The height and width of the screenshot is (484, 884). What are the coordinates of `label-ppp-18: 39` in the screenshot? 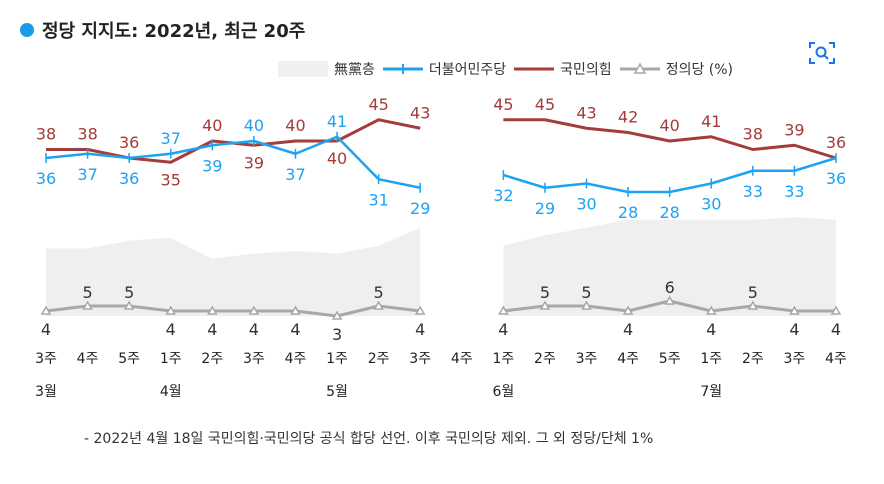 It's located at (794, 129).